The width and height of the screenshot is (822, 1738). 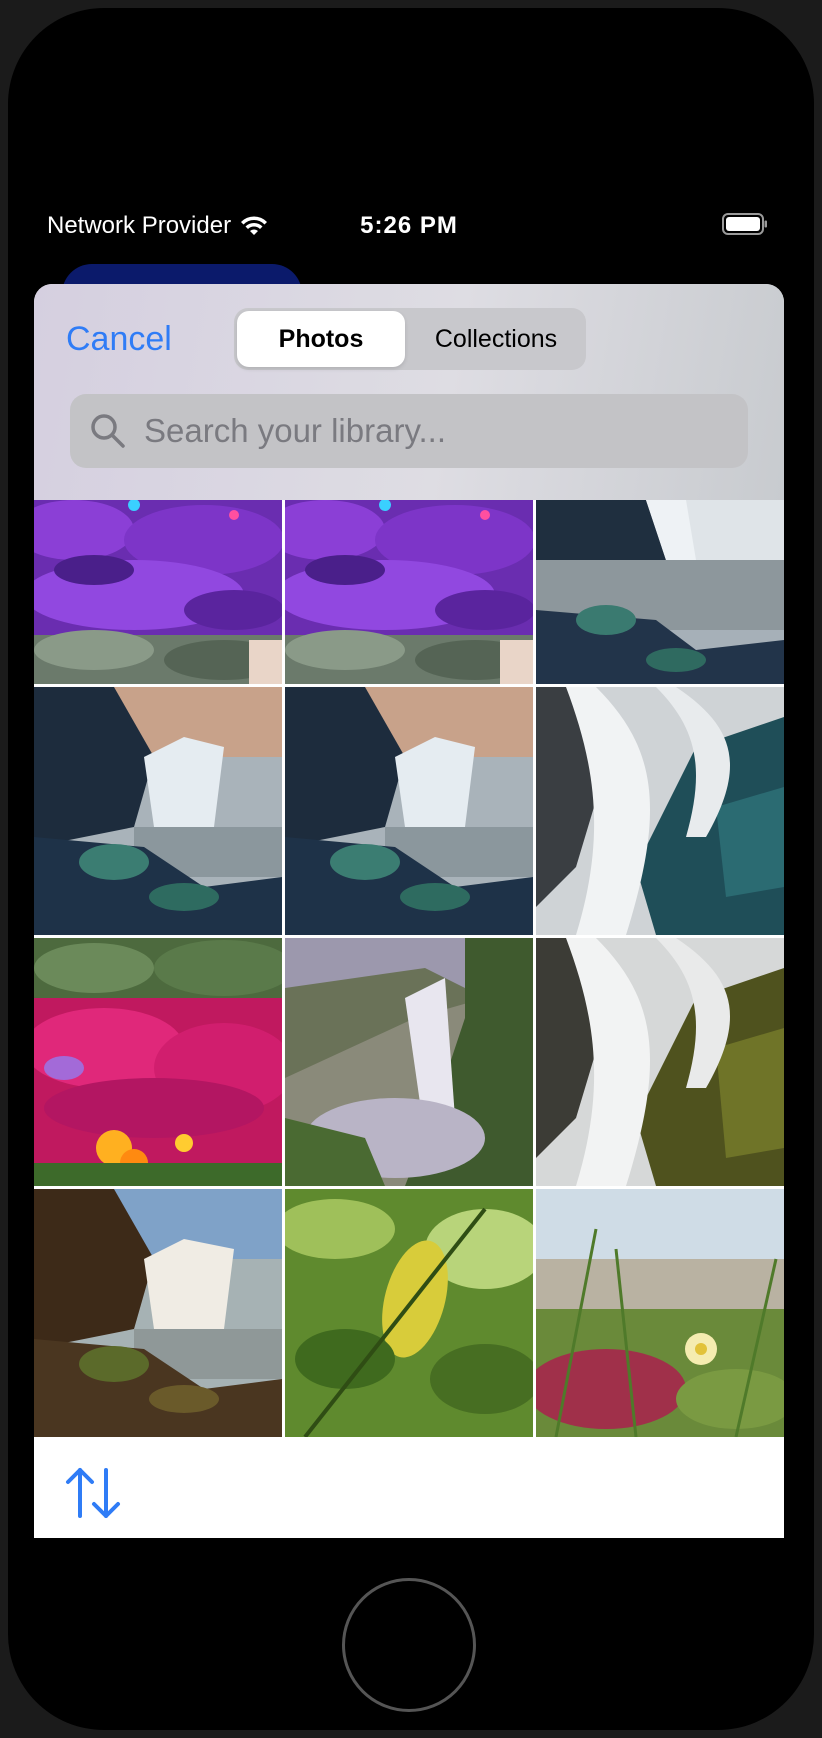 What do you see at coordinates (434, 431) in the screenshot?
I see `search-input` at bounding box center [434, 431].